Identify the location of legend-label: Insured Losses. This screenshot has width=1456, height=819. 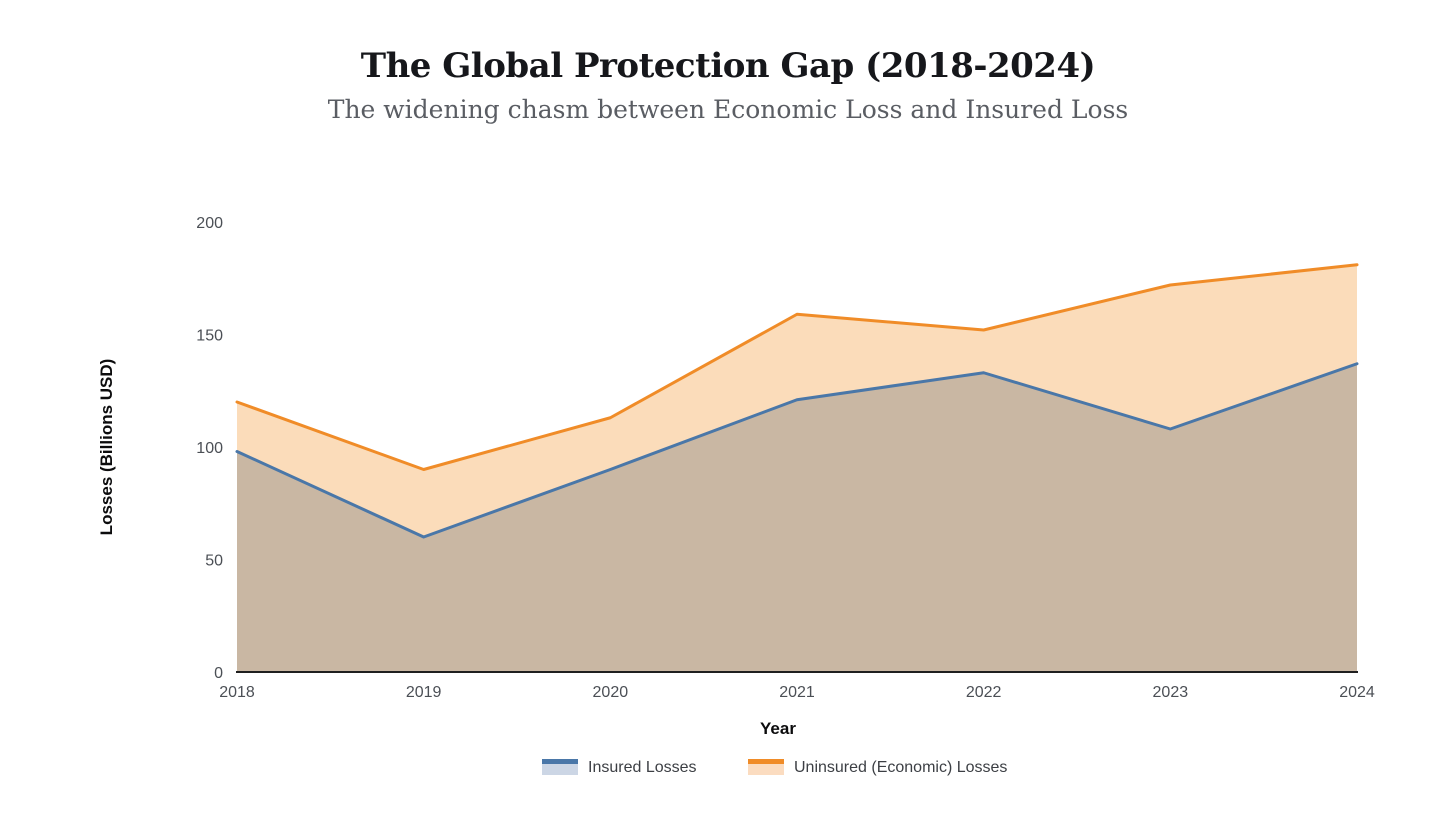
(642, 767).